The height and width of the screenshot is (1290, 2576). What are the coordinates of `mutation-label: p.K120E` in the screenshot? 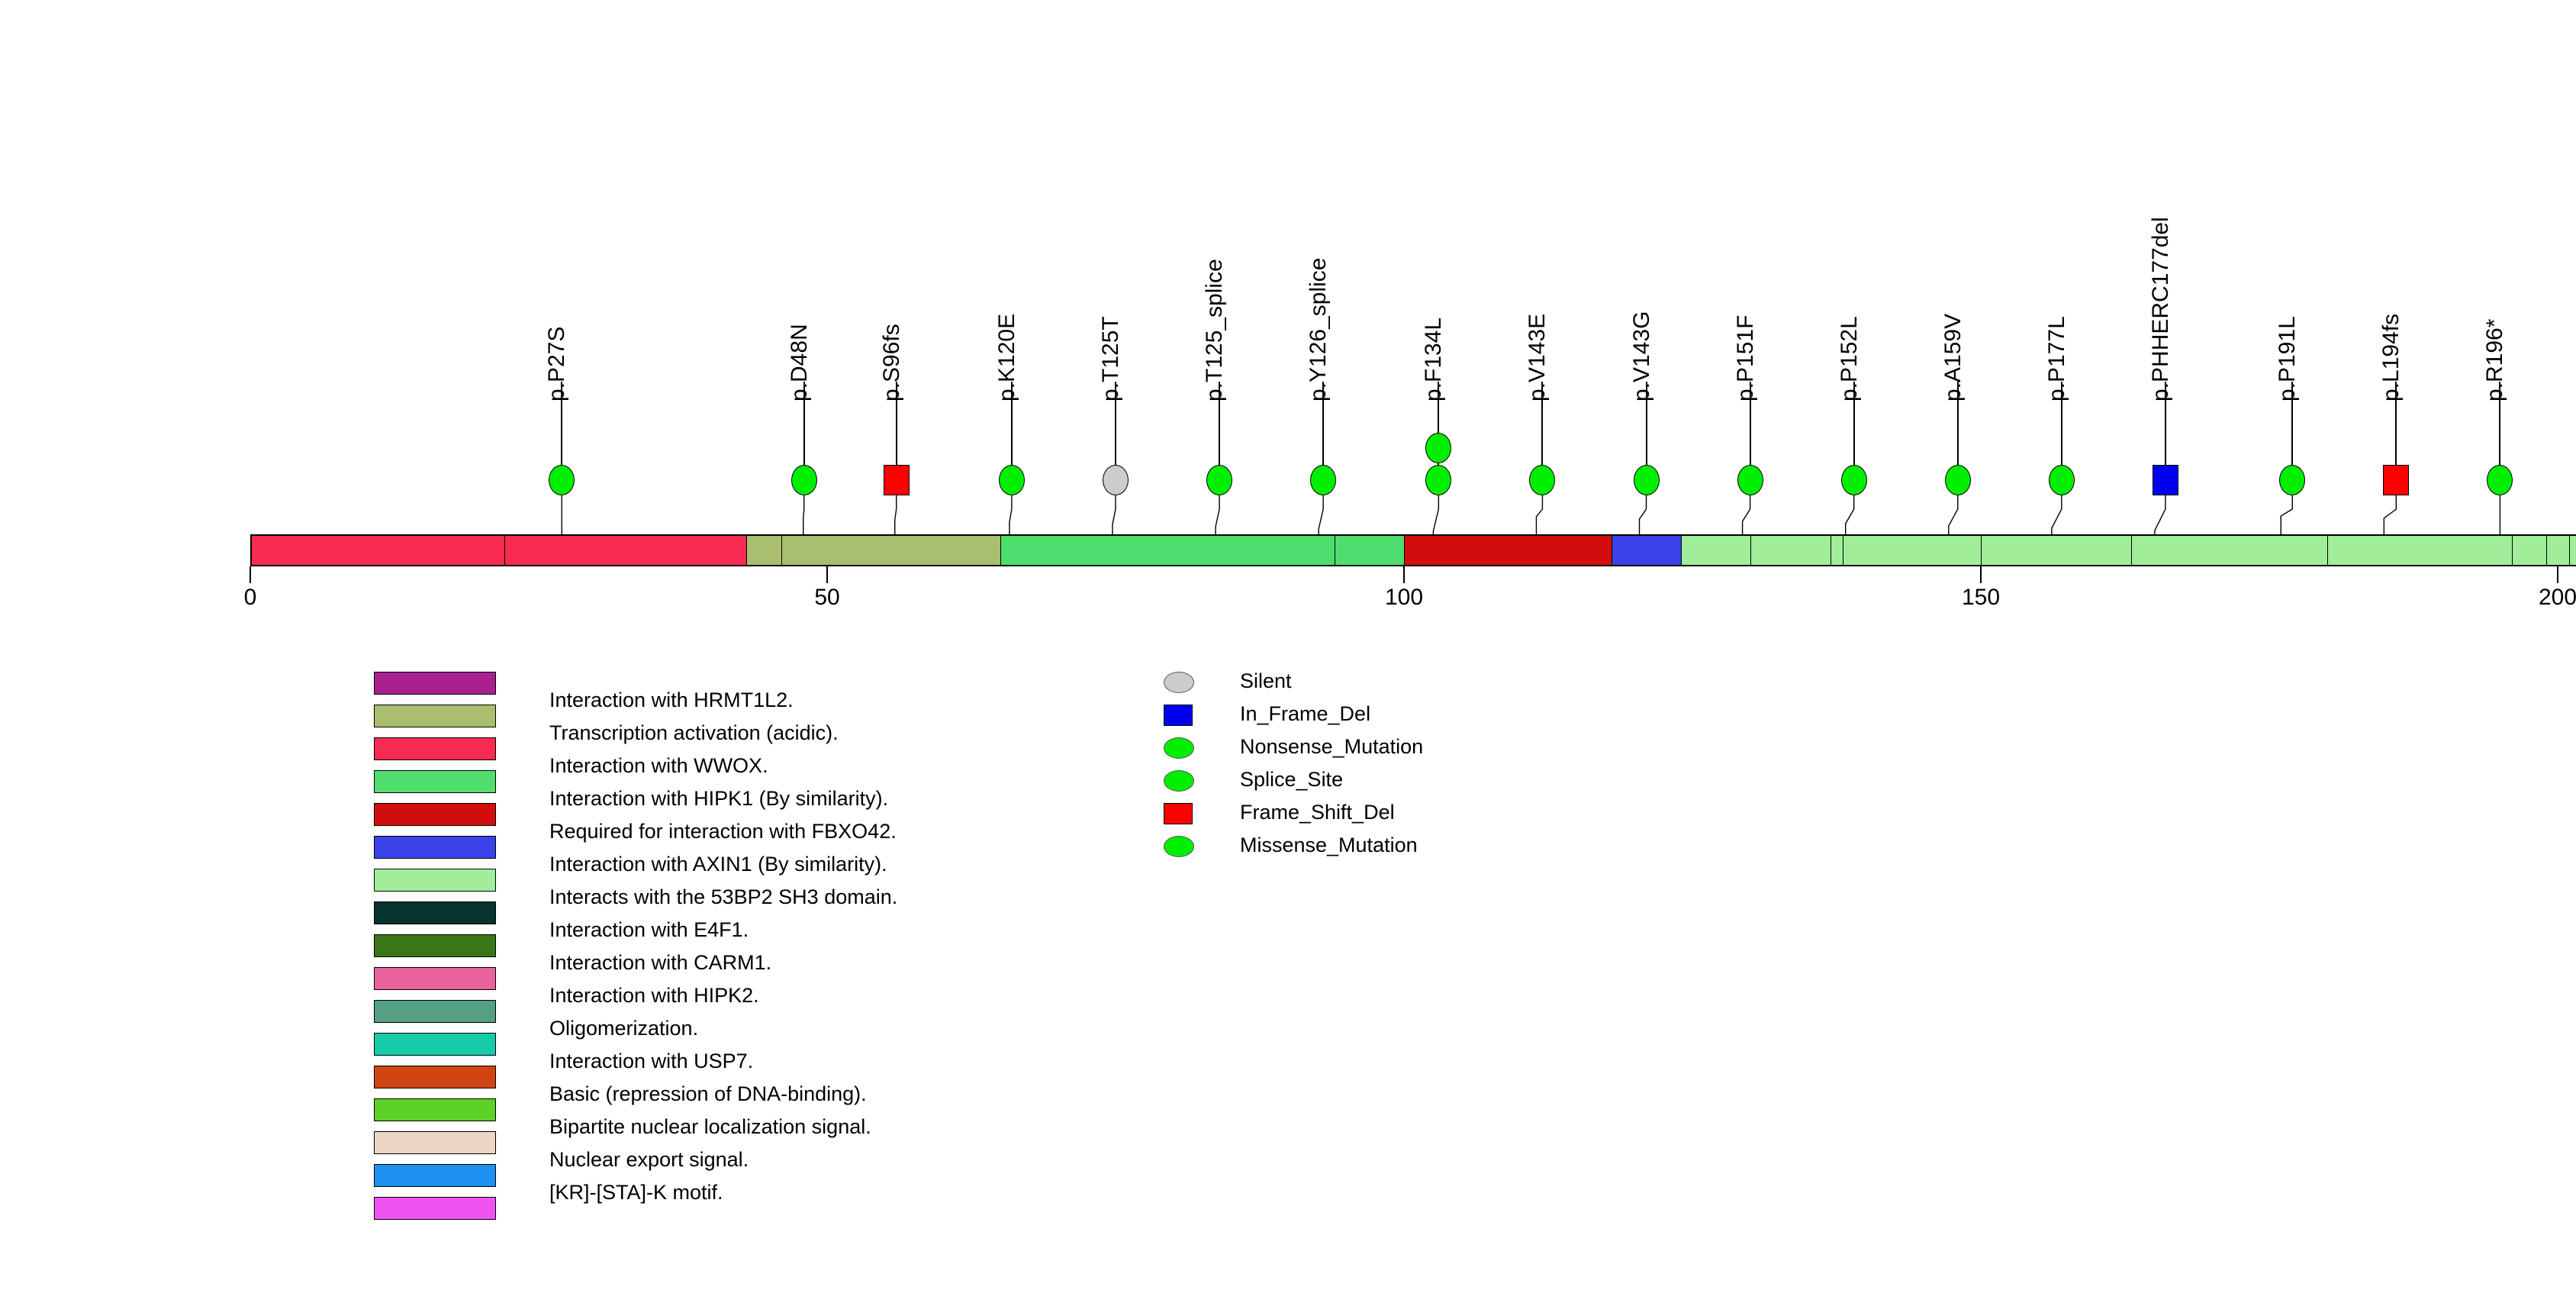 It's located at (1006, 358).